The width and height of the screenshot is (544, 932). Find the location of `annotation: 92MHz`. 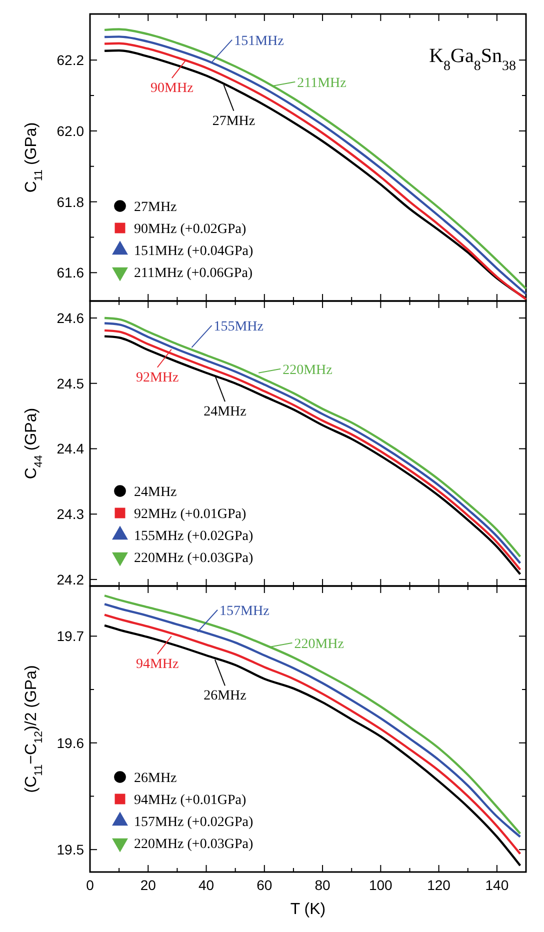

annotation: 92MHz is located at coordinates (157, 378).